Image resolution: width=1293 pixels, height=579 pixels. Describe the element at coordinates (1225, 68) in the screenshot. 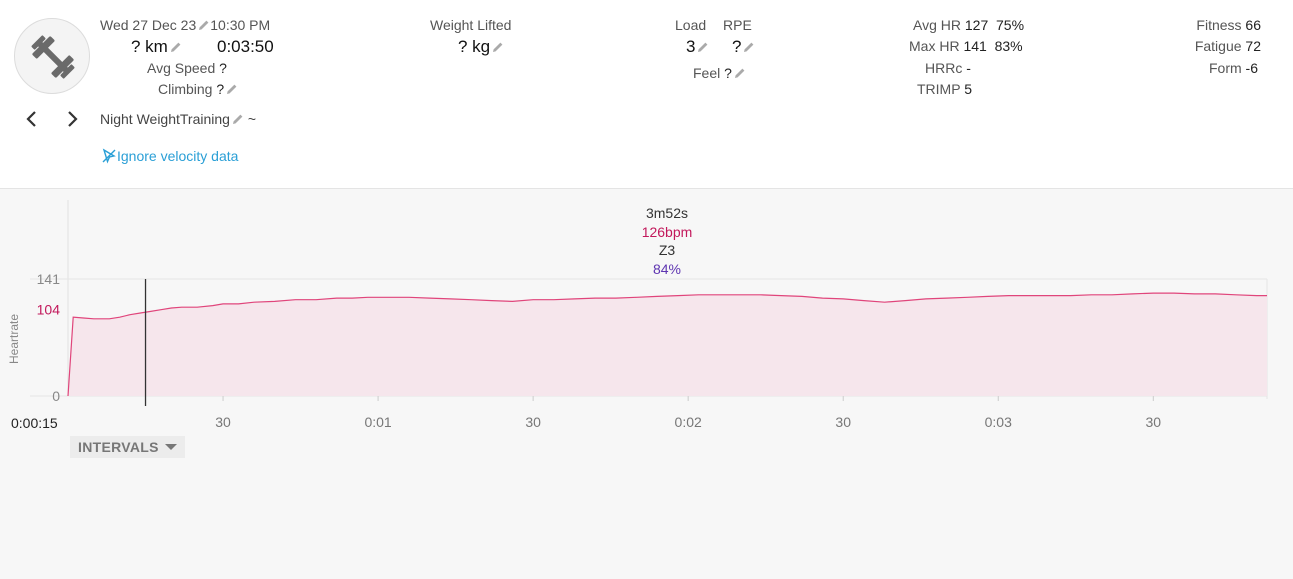

I see `form-label: Form` at that location.